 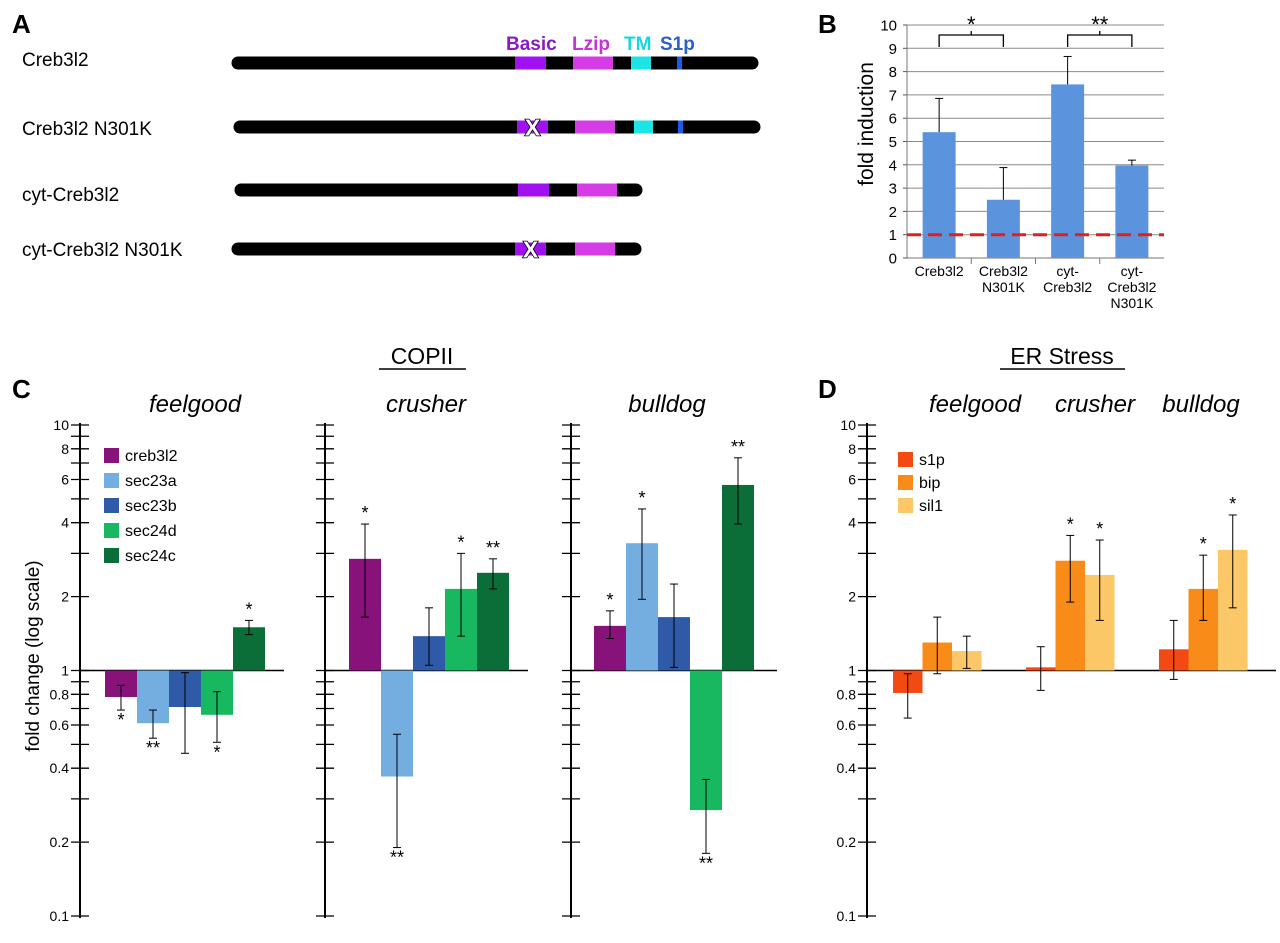 What do you see at coordinates (151, 506) in the screenshot?
I see `legend-label: sec23b` at bounding box center [151, 506].